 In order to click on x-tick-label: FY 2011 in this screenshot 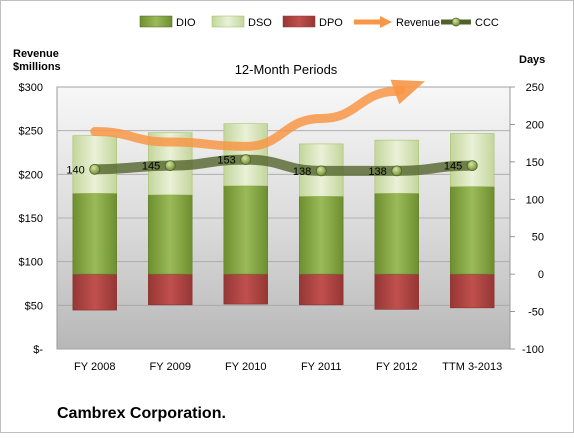, I will do `click(321, 367)`.